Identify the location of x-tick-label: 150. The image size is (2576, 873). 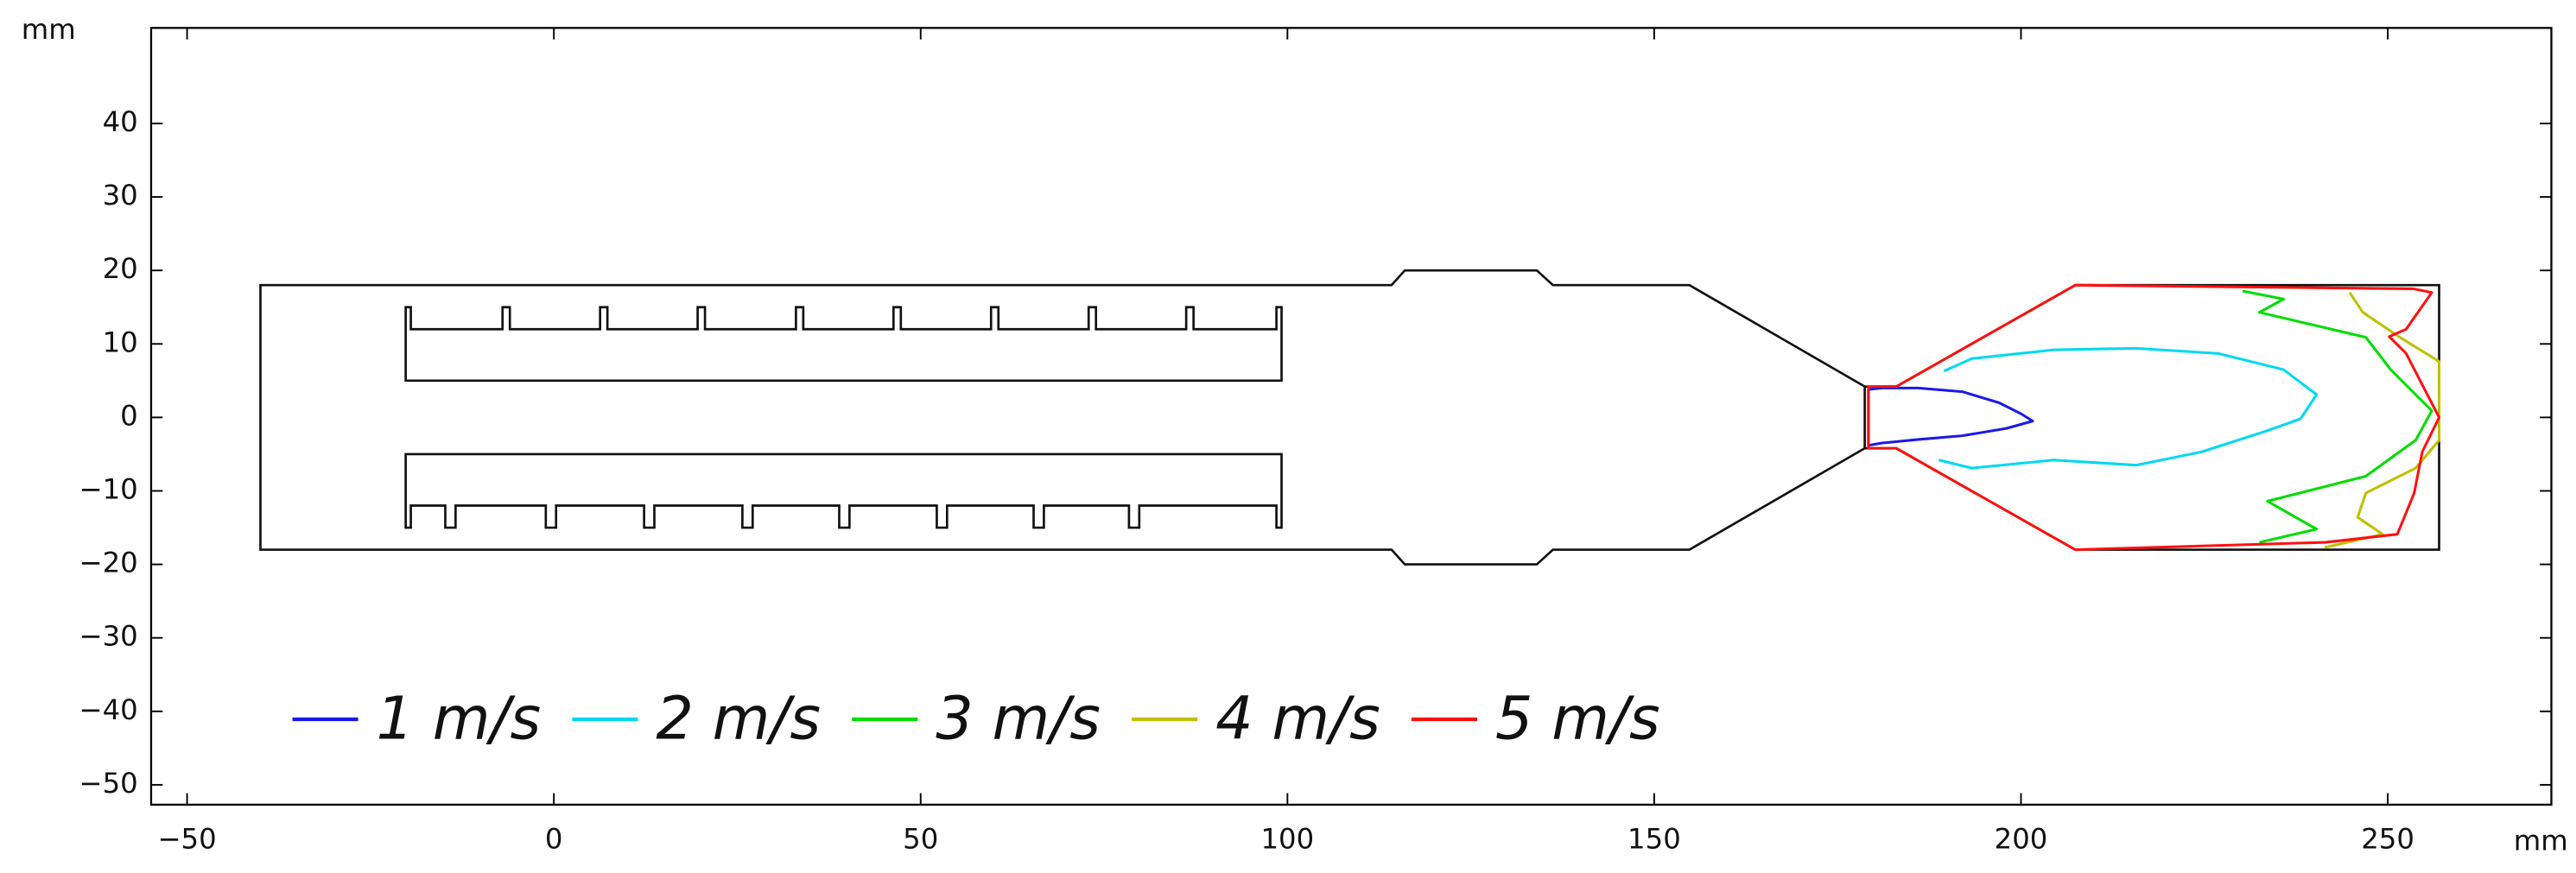
(1654, 839).